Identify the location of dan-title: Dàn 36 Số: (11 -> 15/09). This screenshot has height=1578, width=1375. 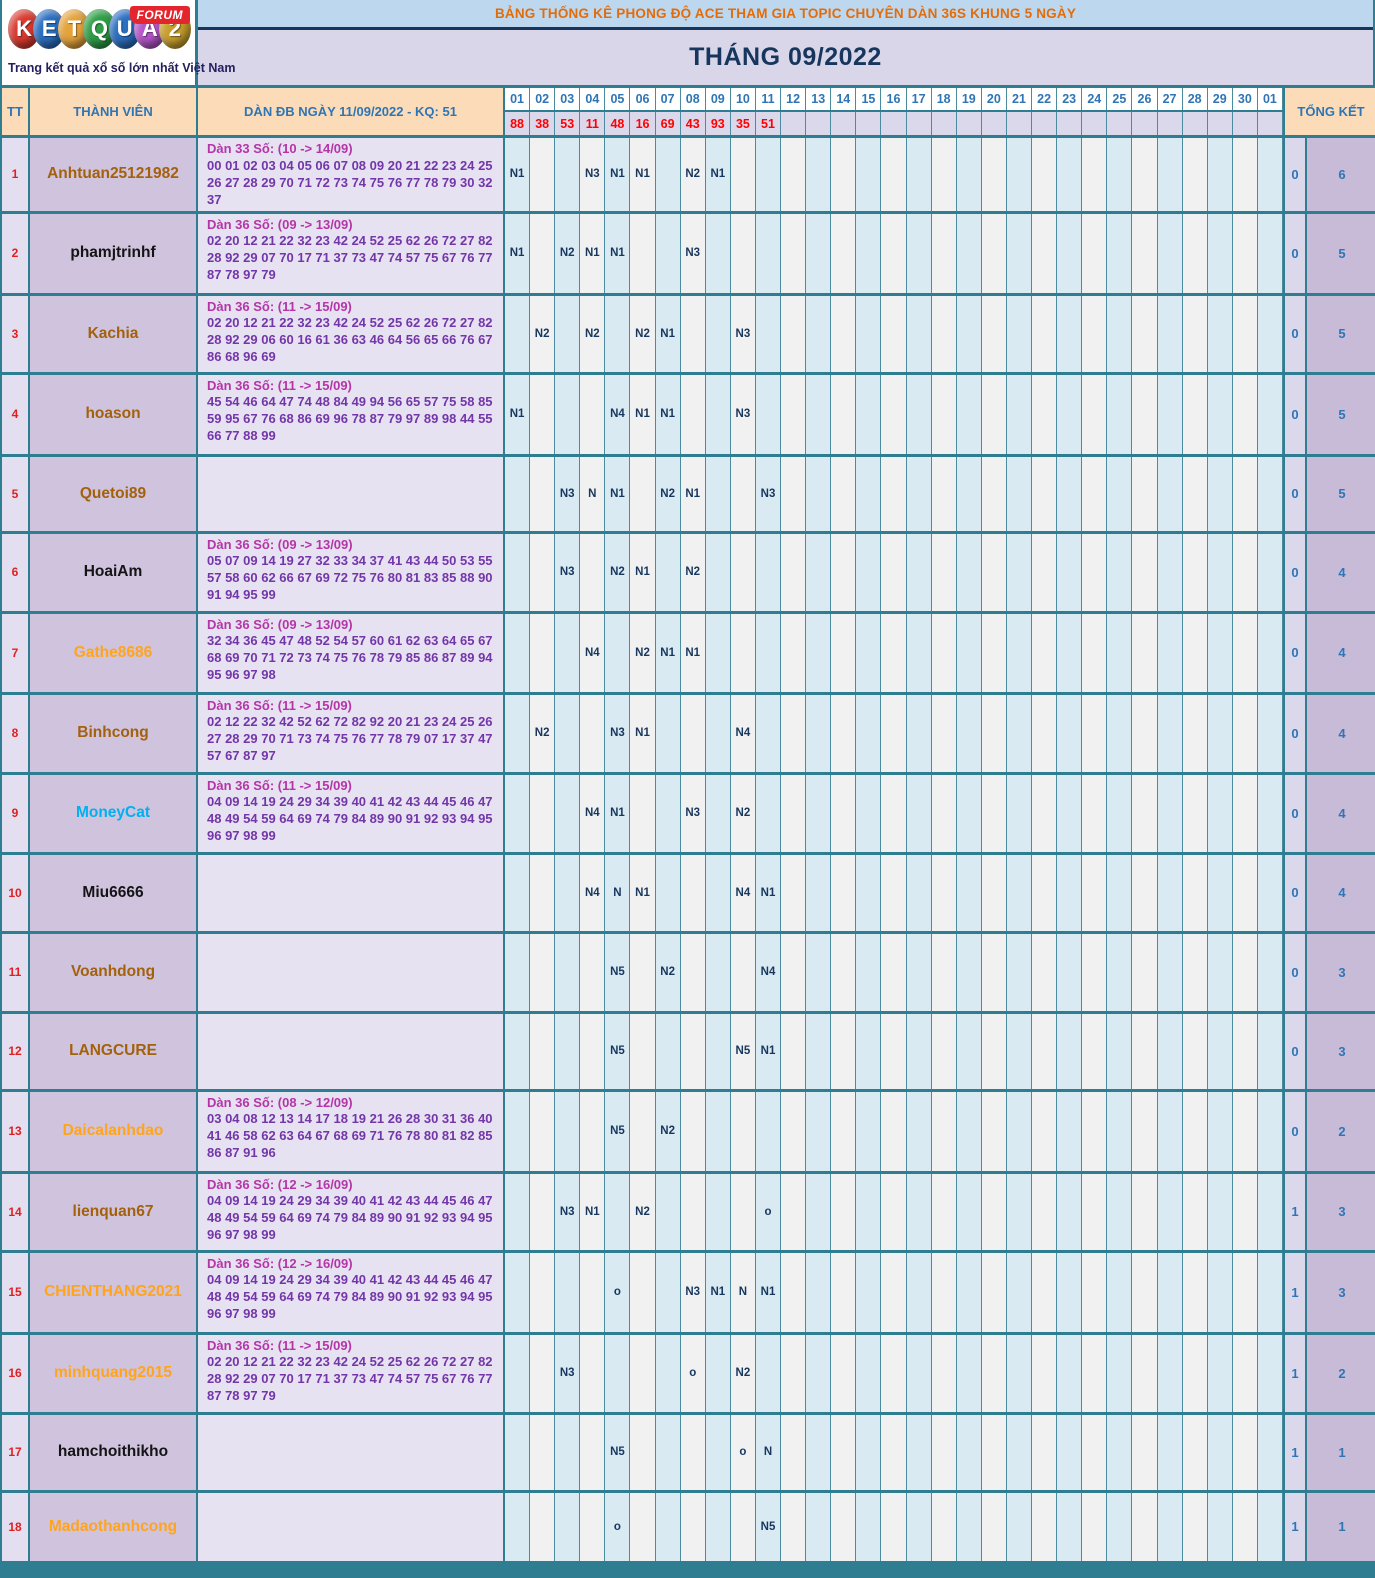
(279, 785).